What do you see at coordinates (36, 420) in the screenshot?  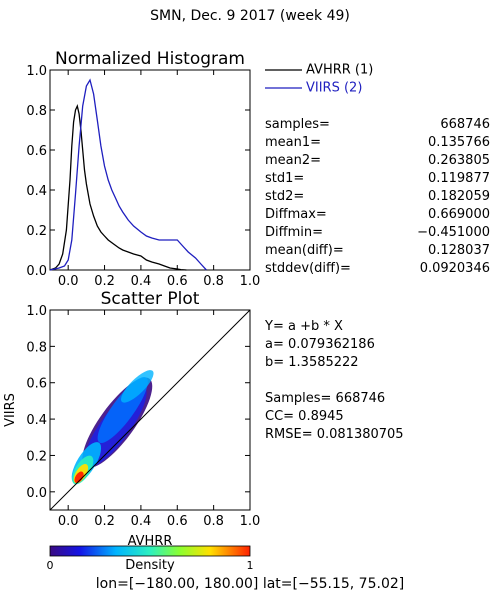 I see `scatter-y-tick-label: 0.4` at bounding box center [36, 420].